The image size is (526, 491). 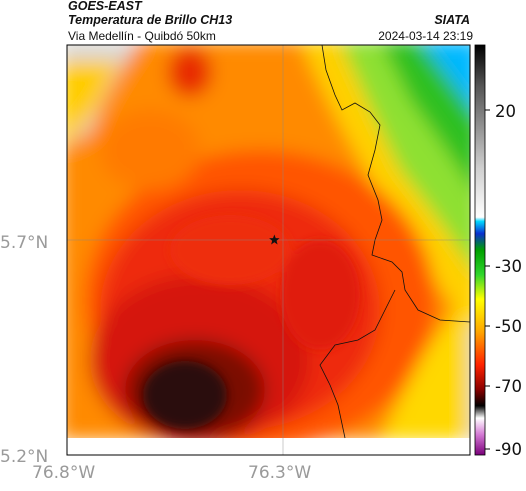 What do you see at coordinates (279, 473) in the screenshot?
I see `x-tick-label-1: 76.3°W` at bounding box center [279, 473].